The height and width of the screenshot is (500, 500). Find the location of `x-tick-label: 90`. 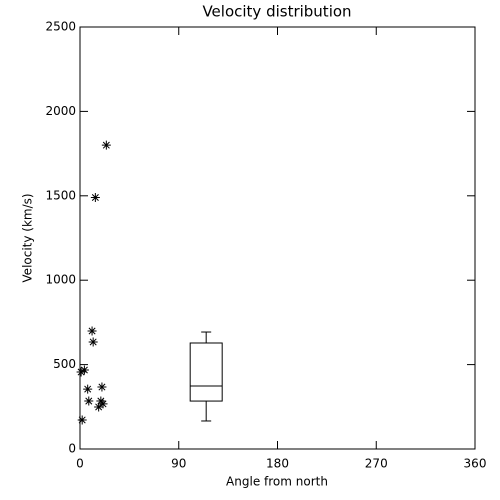

x-tick-label: 90 is located at coordinates (178, 464).